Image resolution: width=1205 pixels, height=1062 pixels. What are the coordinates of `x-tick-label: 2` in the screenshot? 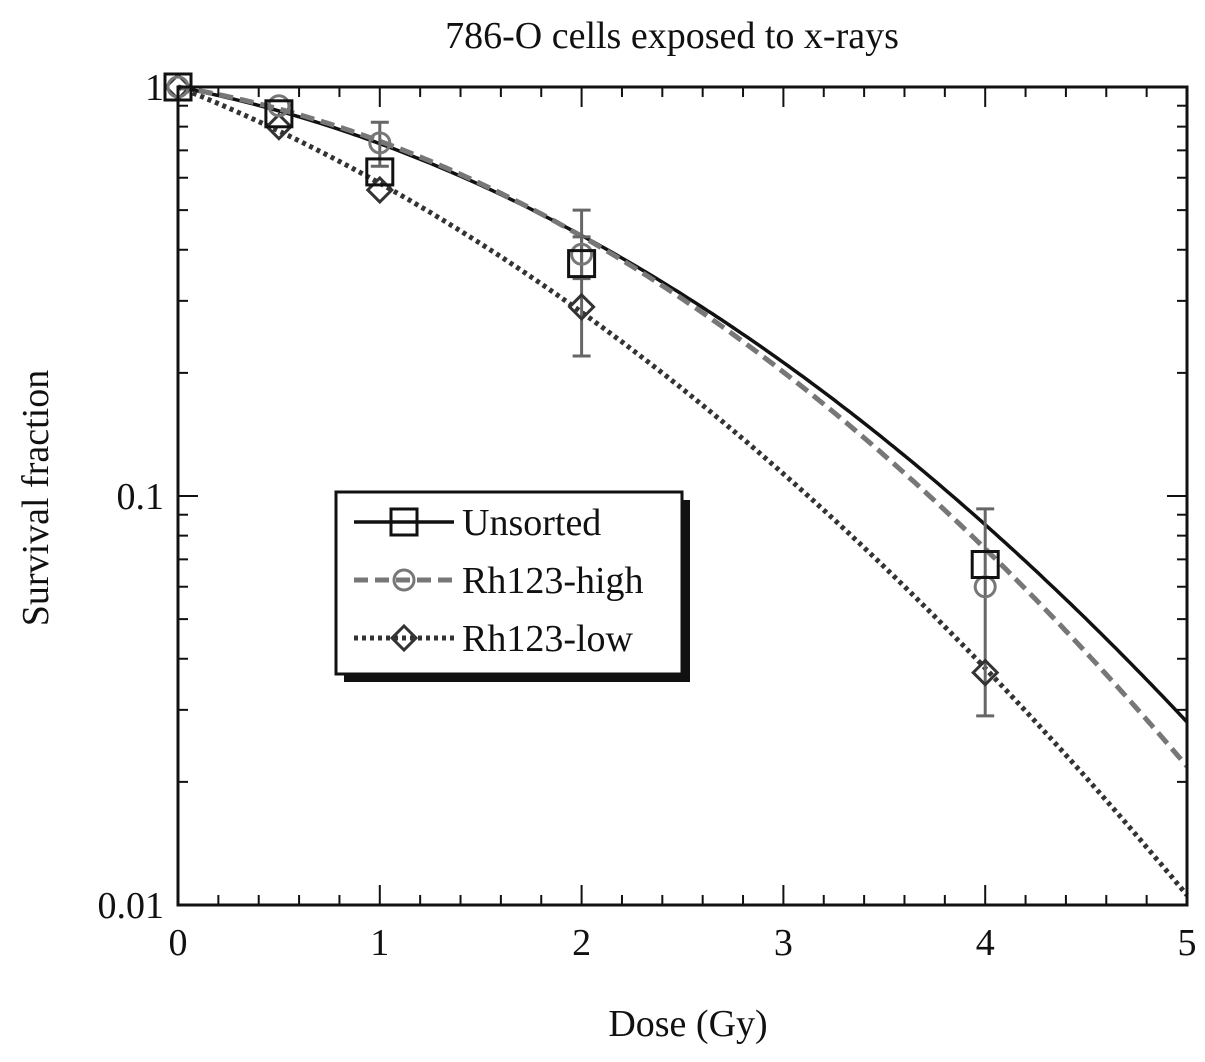 It's located at (581, 943).